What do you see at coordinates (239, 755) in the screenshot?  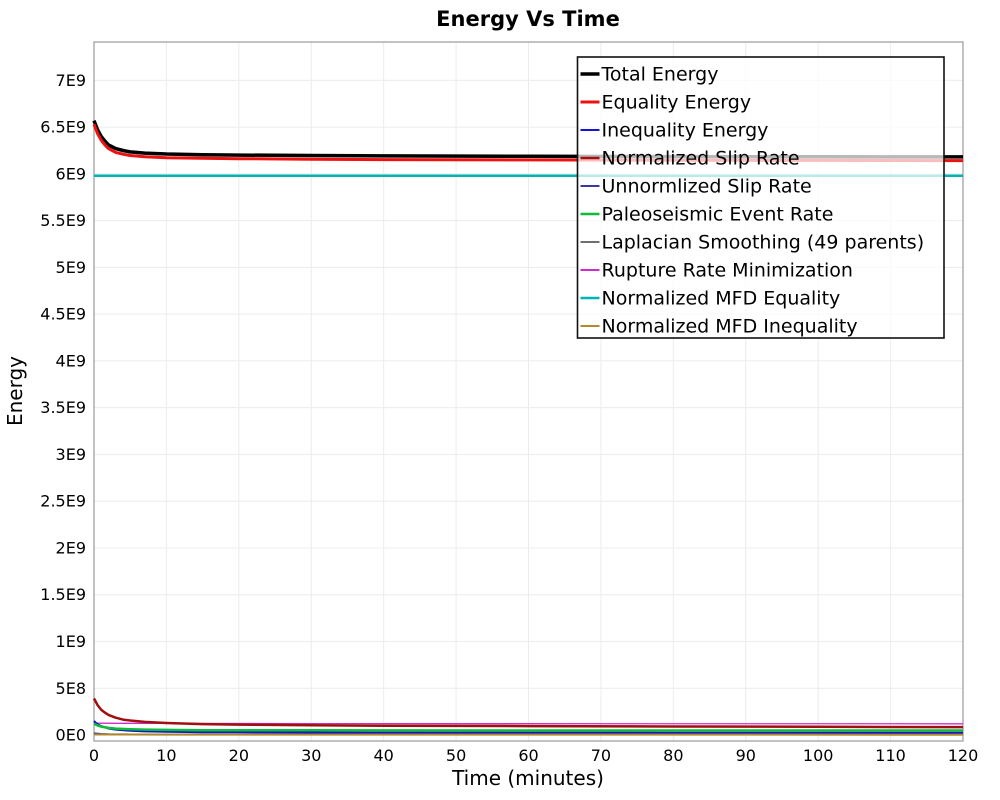 I see `x-tick-label: 20` at bounding box center [239, 755].